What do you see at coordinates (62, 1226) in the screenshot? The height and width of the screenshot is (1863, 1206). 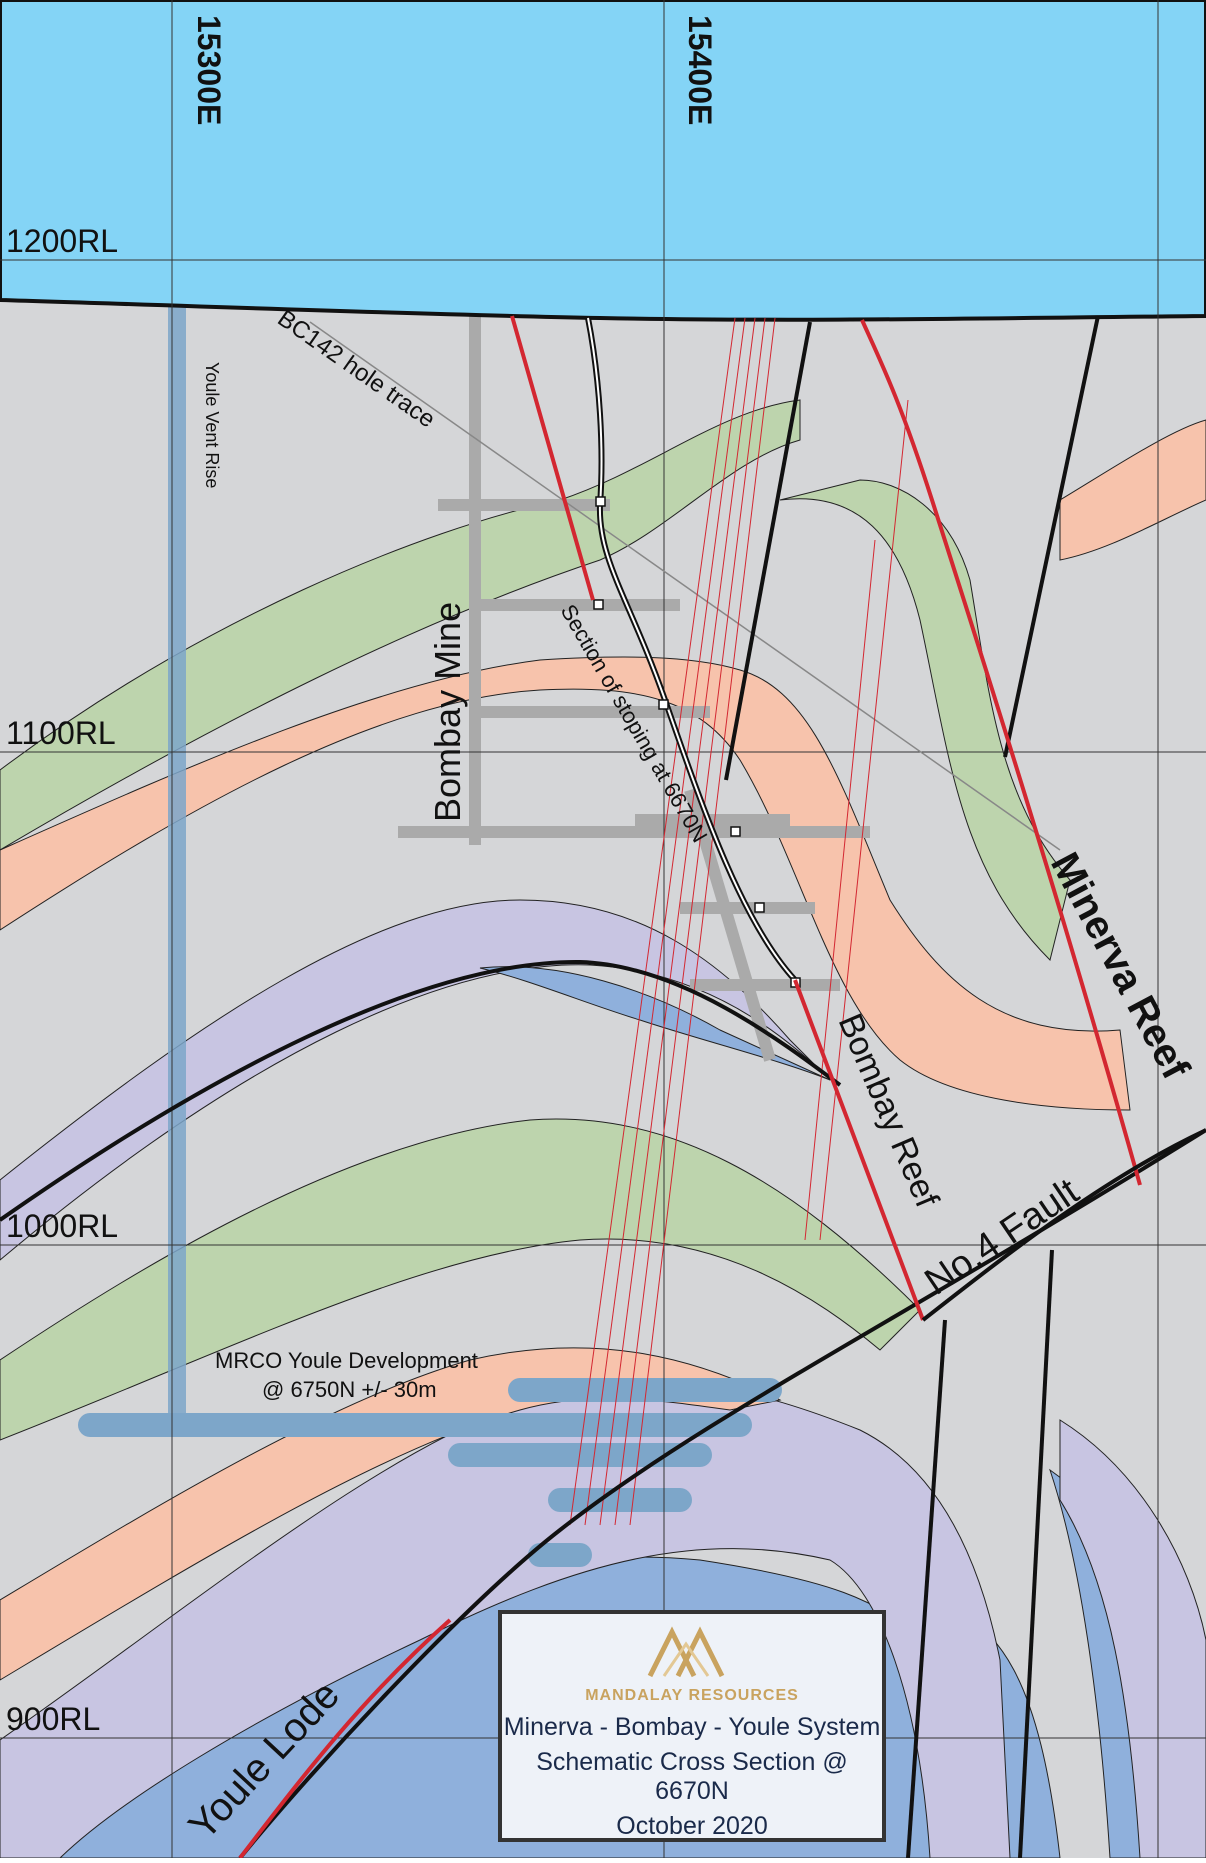 I see `rl-label-1000: 1000RL` at bounding box center [62, 1226].